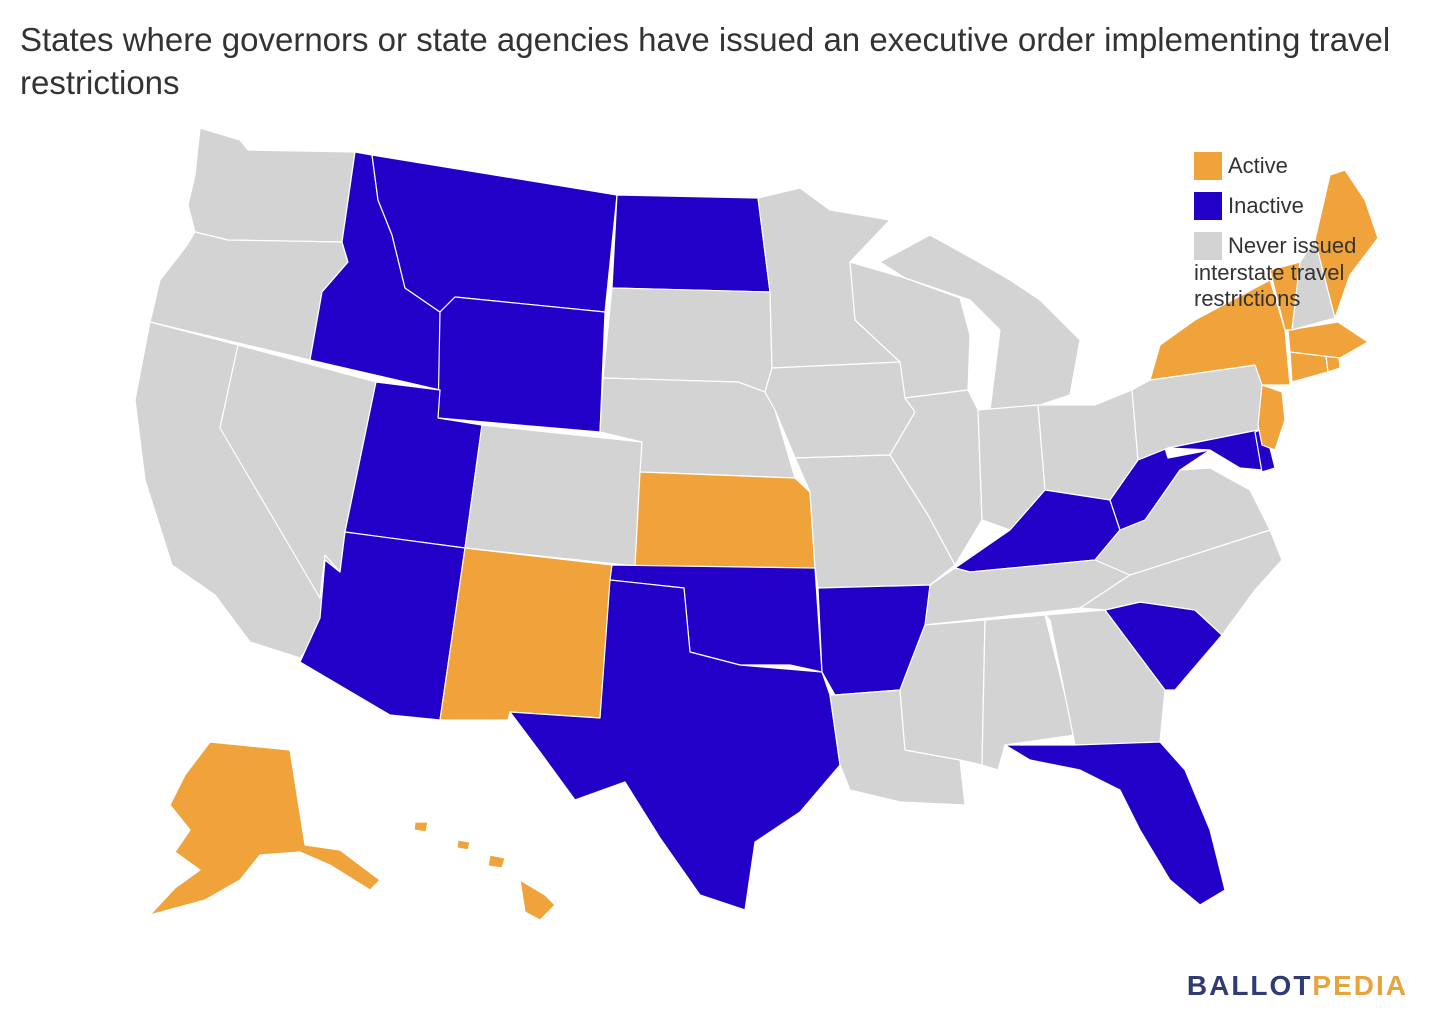  Describe the element at coordinates (936, 477) in the screenshot. I see `state-illinois` at that location.